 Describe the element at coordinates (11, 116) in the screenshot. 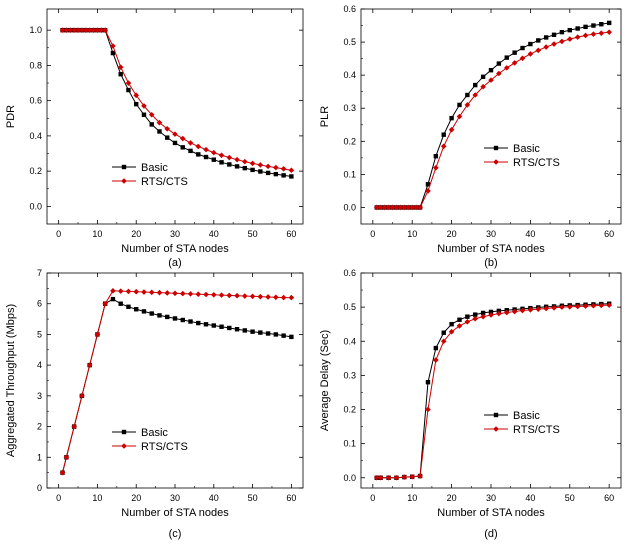

I see `y-axis-label: PDR` at that location.